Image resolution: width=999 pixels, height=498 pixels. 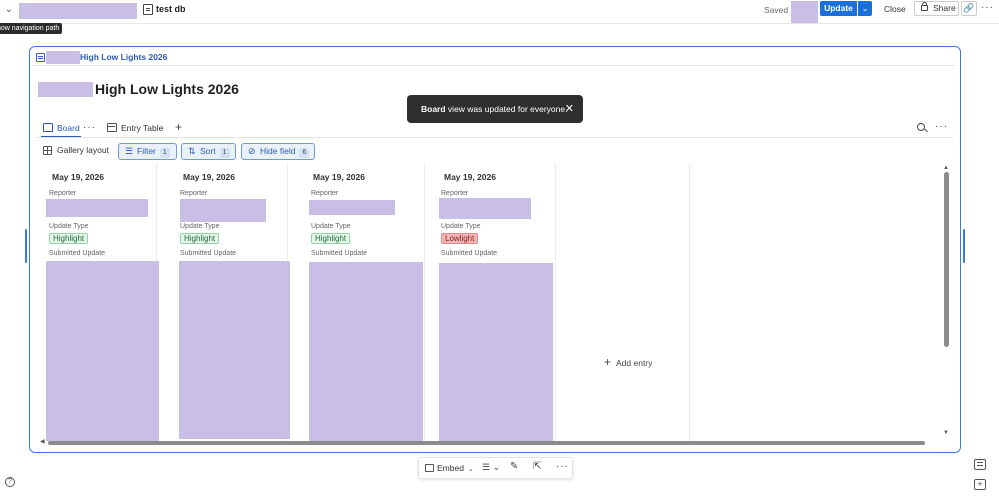 What do you see at coordinates (26, 246) in the screenshot?
I see `resize-handle-left` at bounding box center [26, 246].